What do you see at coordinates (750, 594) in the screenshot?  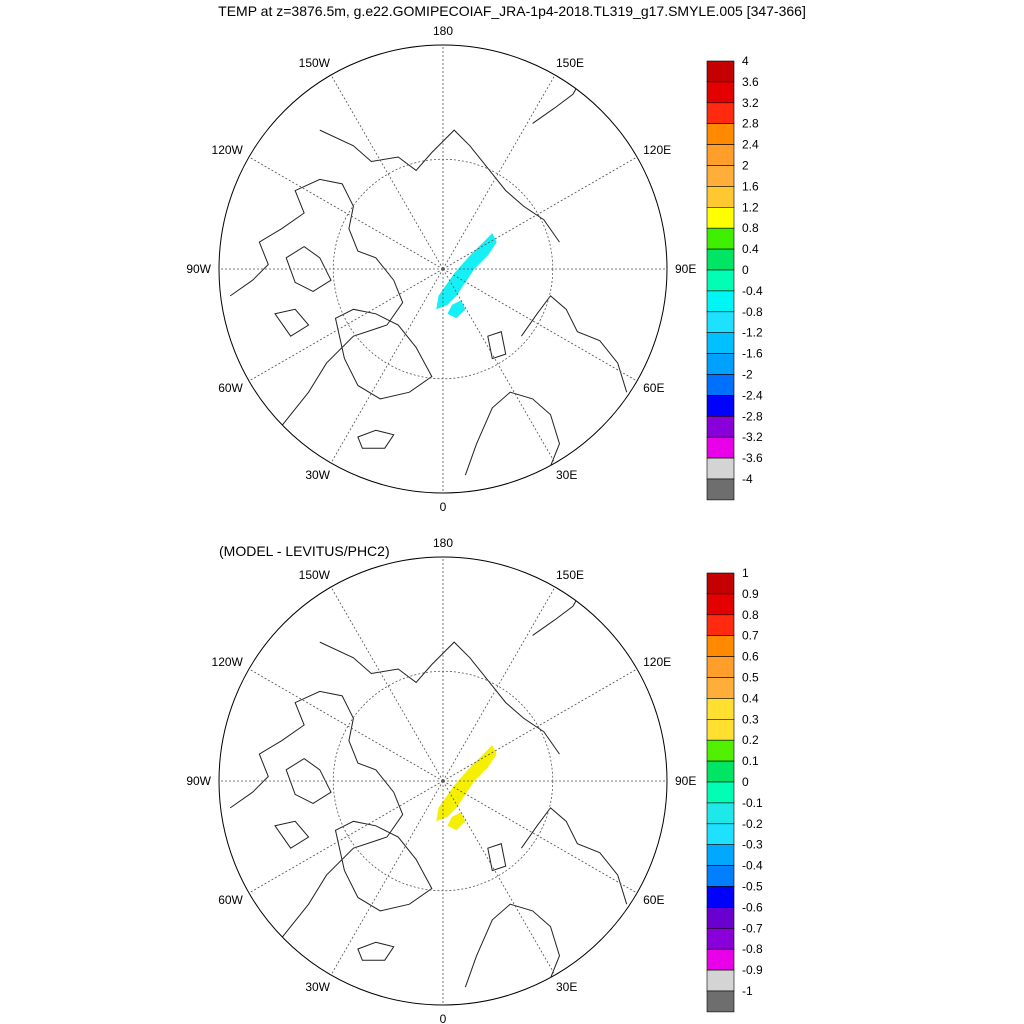 I see `colorbar-label: 0.9` at bounding box center [750, 594].